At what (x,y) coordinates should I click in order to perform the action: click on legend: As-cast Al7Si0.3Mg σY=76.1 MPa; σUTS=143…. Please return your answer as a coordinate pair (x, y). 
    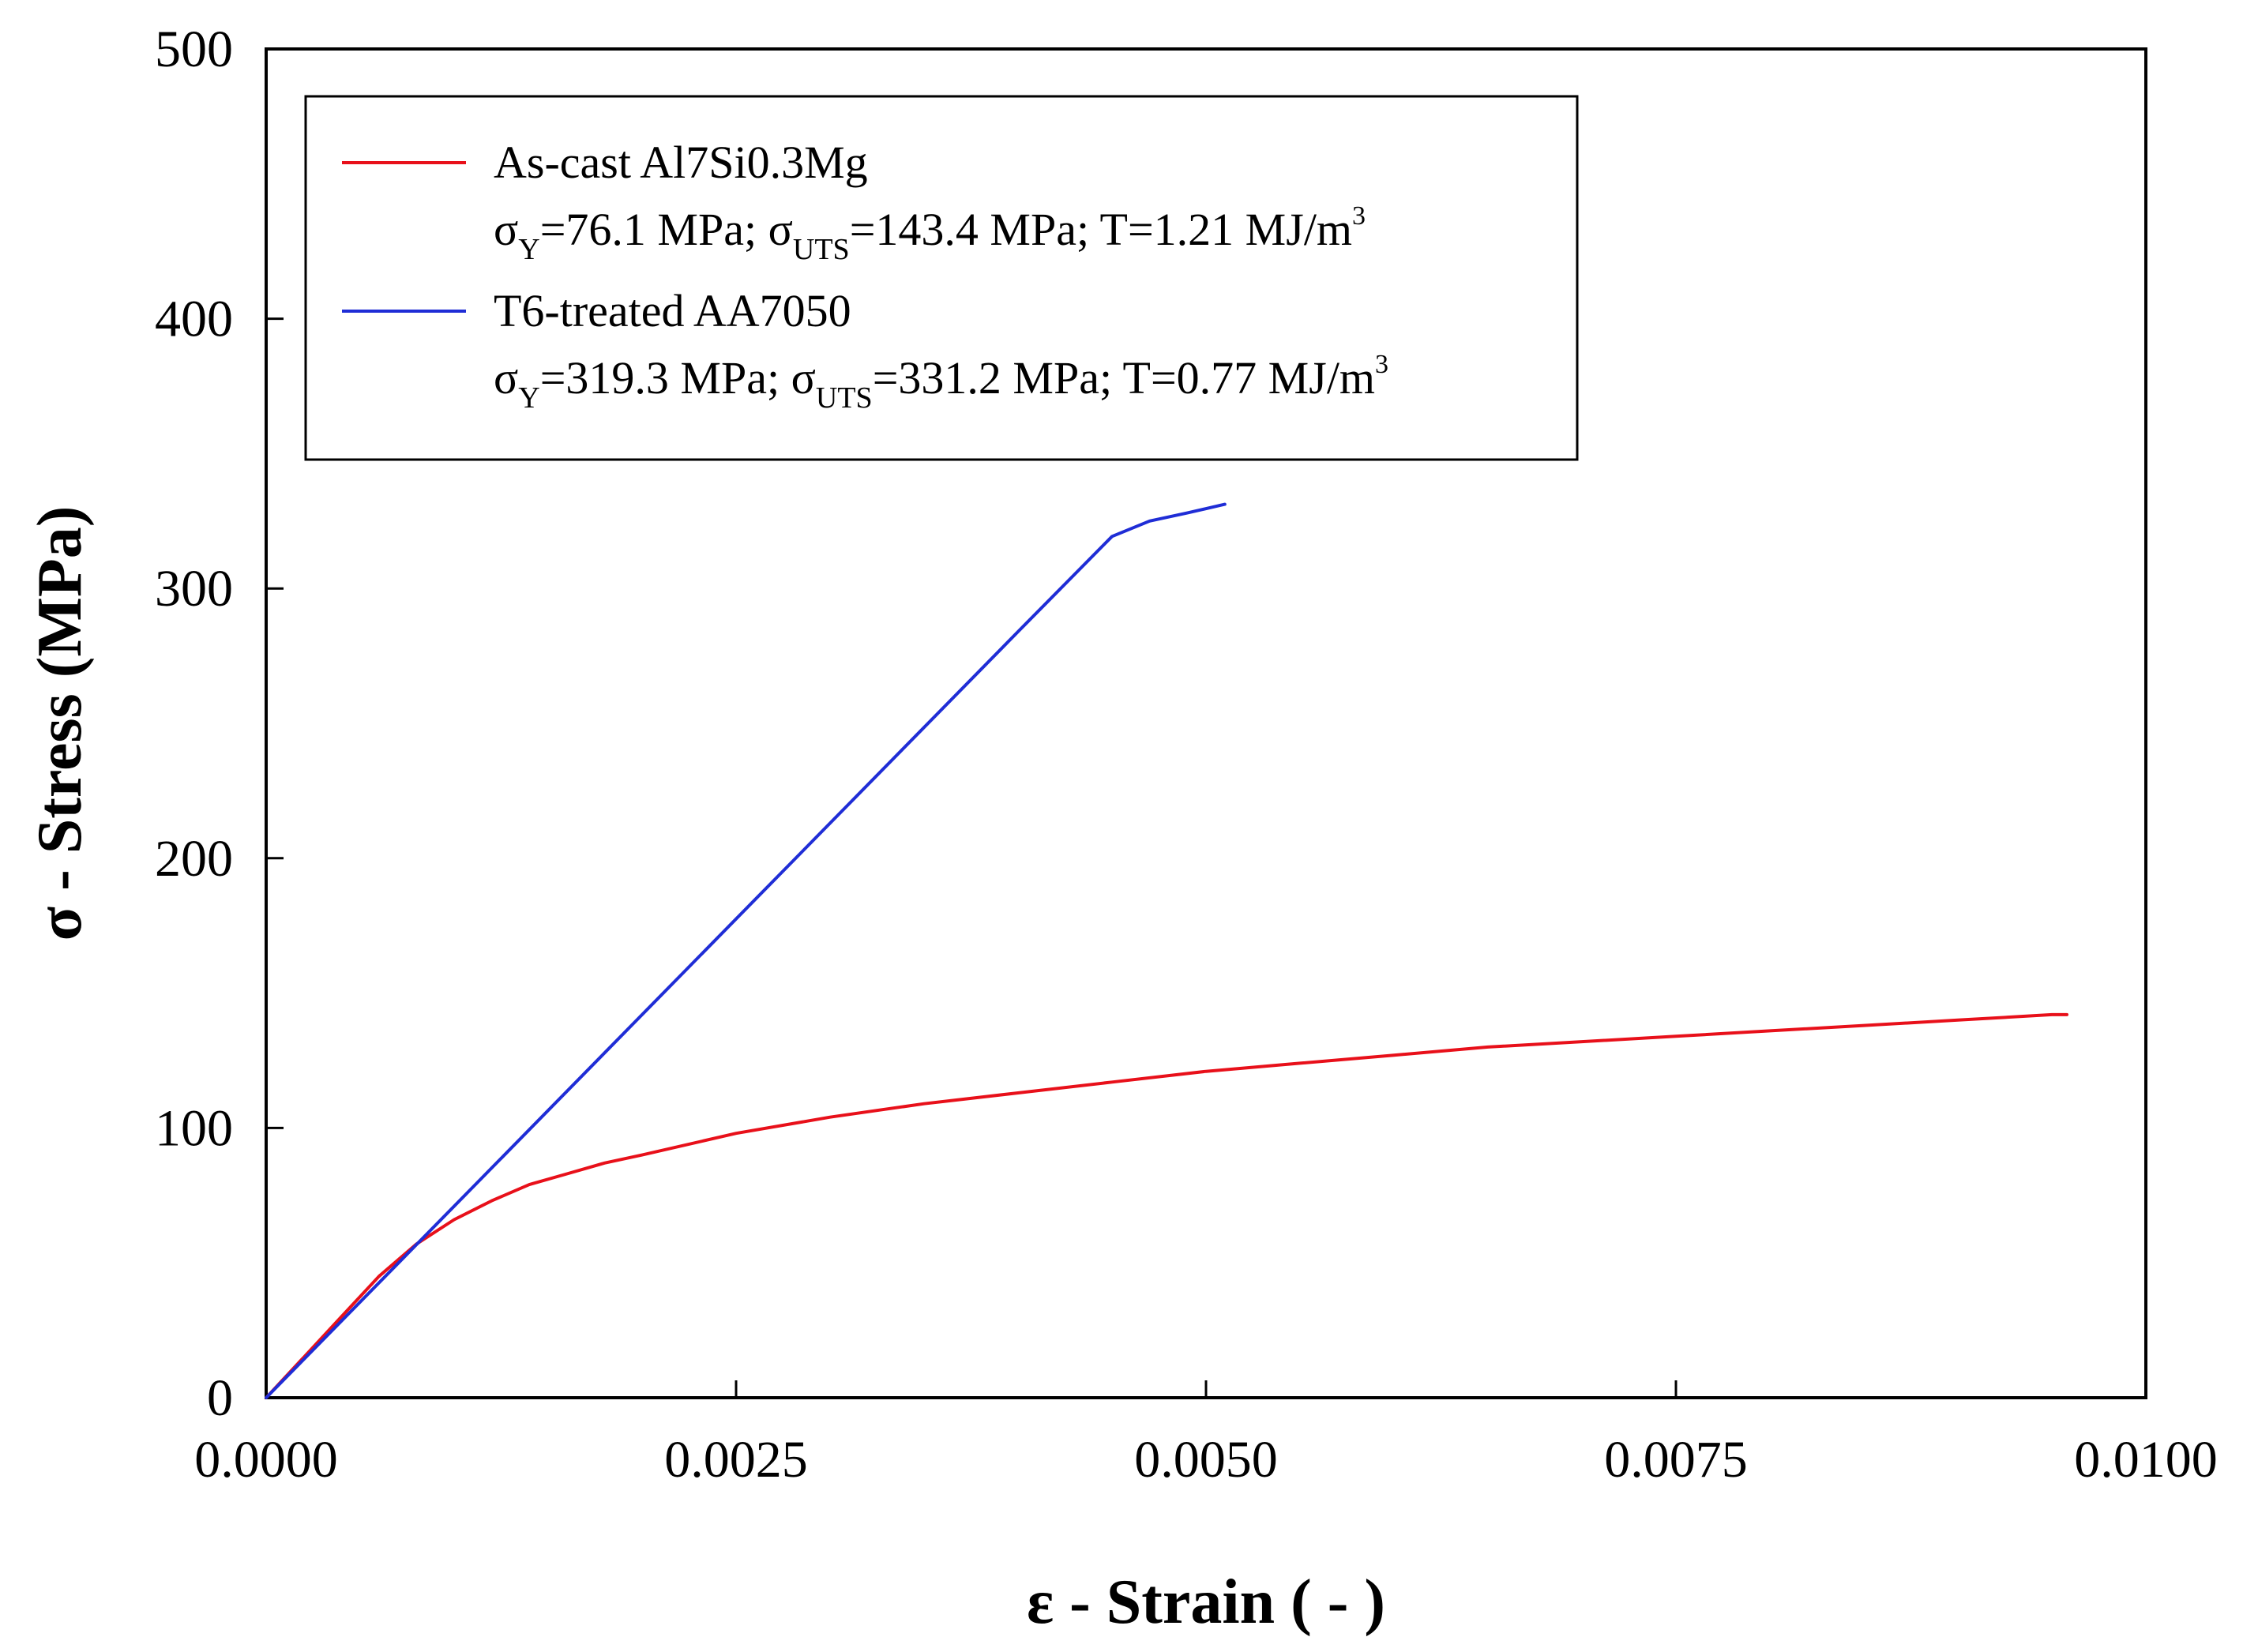
    Looking at the image, I should click on (942, 278).